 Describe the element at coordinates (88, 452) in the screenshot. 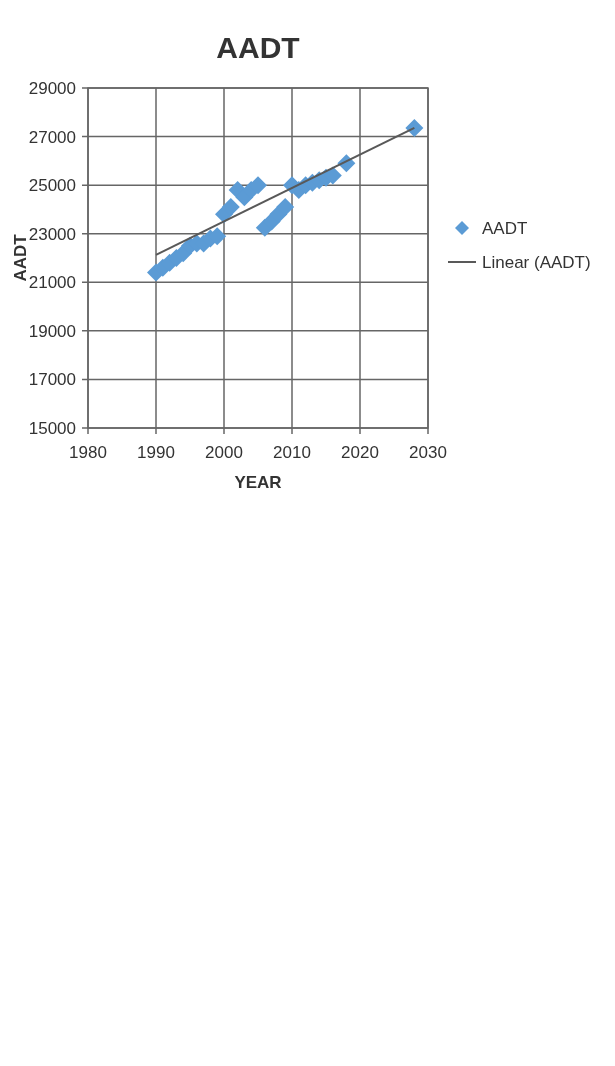

I see `x-tick-label: 1980` at that location.